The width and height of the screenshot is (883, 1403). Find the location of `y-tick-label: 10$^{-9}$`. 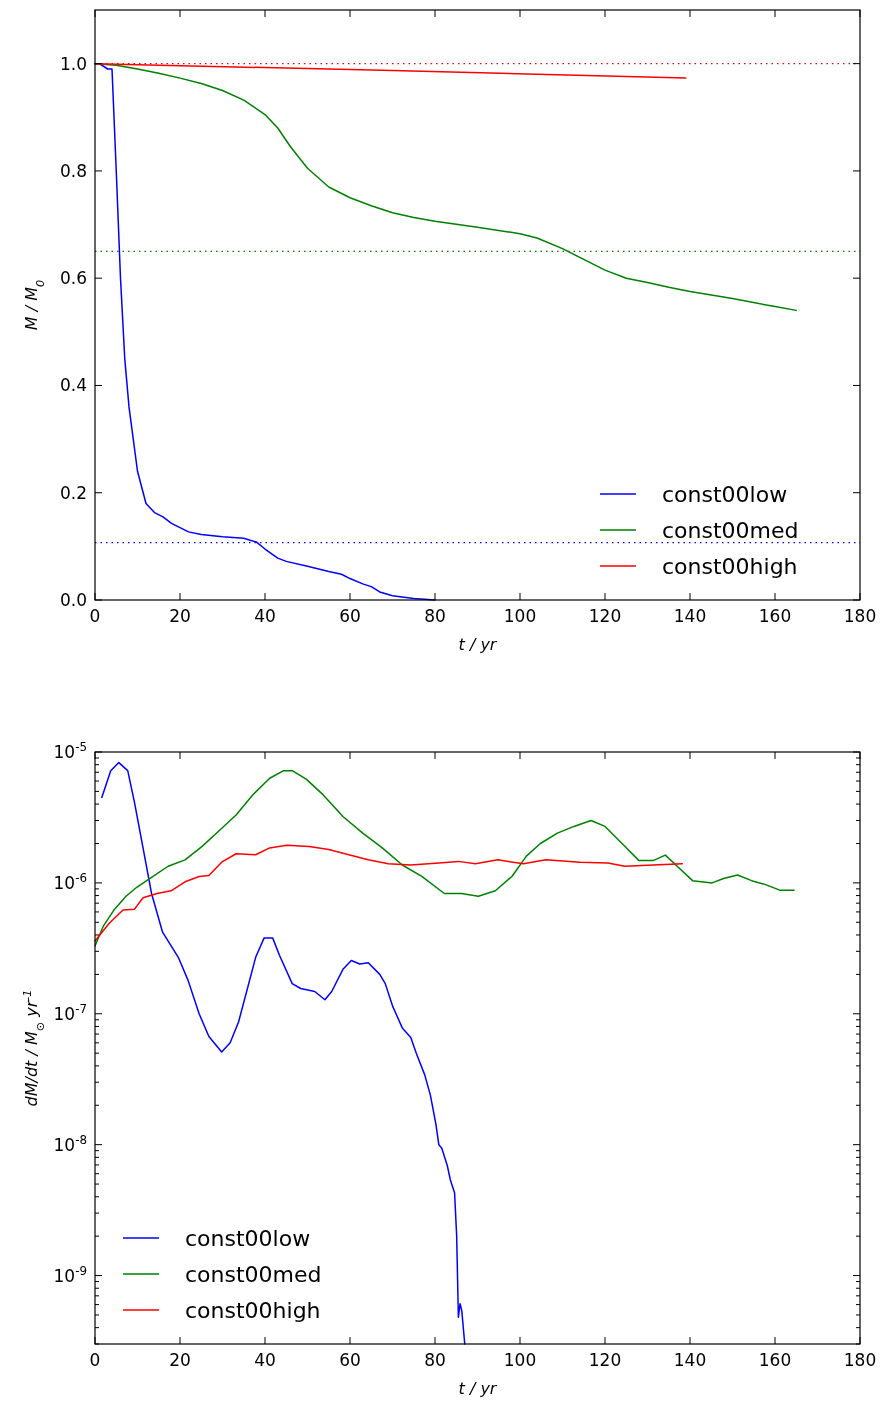

y-tick-label: 10$^{-9}$ is located at coordinates (70, 1274).